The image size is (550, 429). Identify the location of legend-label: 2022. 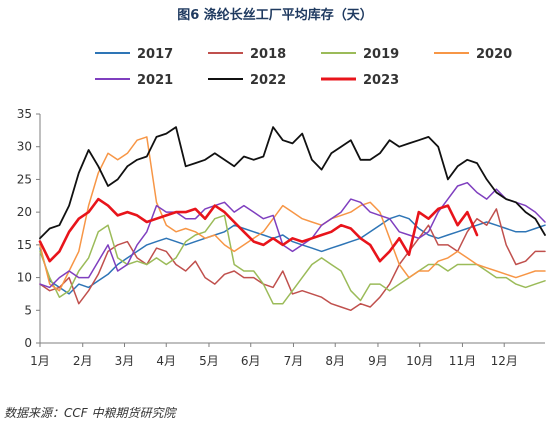
(268, 80).